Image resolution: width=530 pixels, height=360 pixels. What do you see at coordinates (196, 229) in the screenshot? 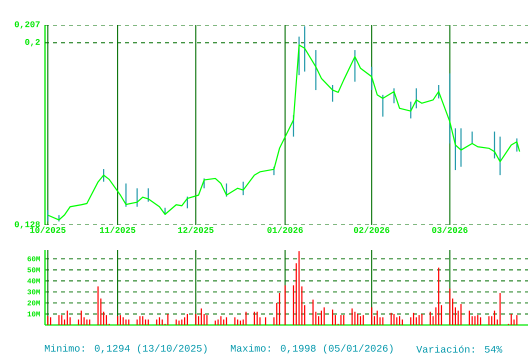
I see `x-tick-label: 12/2025` at bounding box center [196, 229].